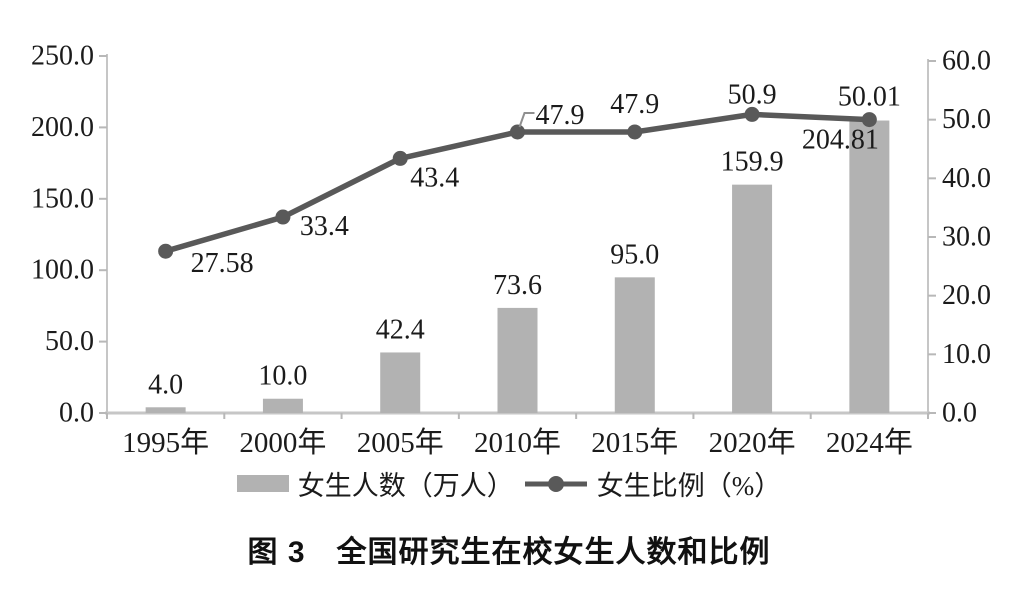  I want to click on right-axis-tick-label: 50.0, so click(966, 119).